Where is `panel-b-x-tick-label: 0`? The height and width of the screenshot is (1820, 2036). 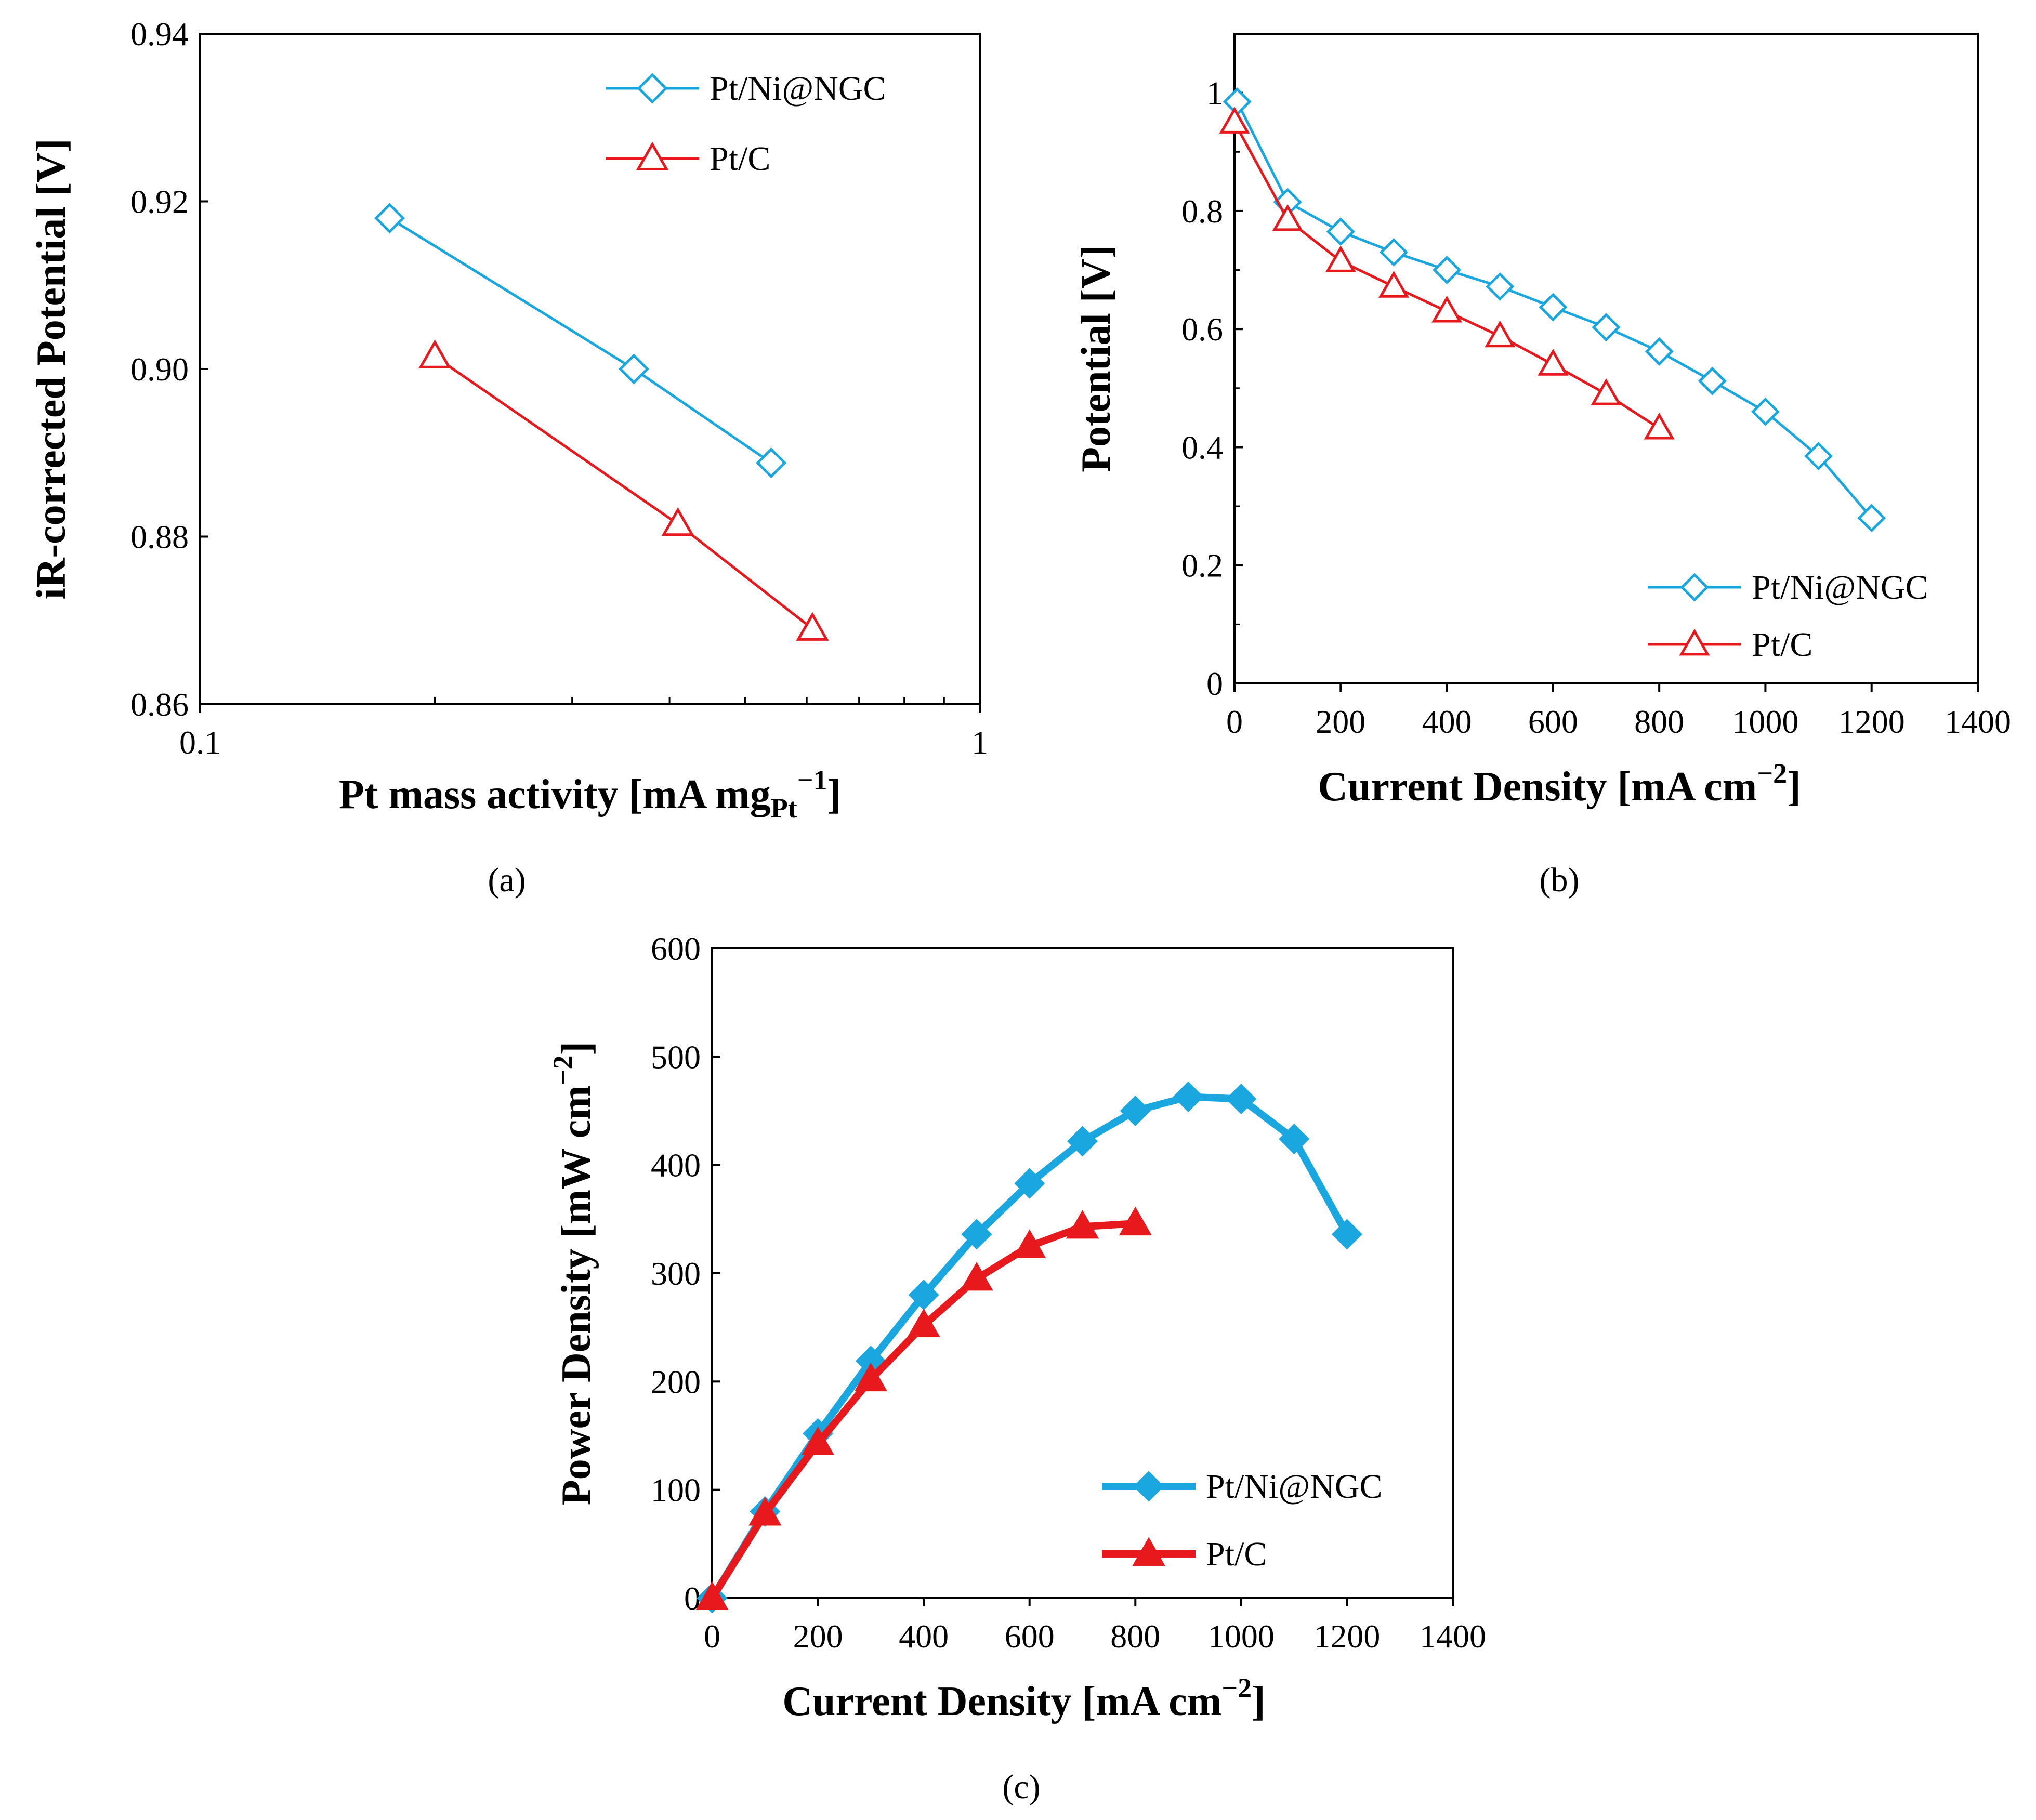
panel-b-x-tick-label: 0 is located at coordinates (1234, 721).